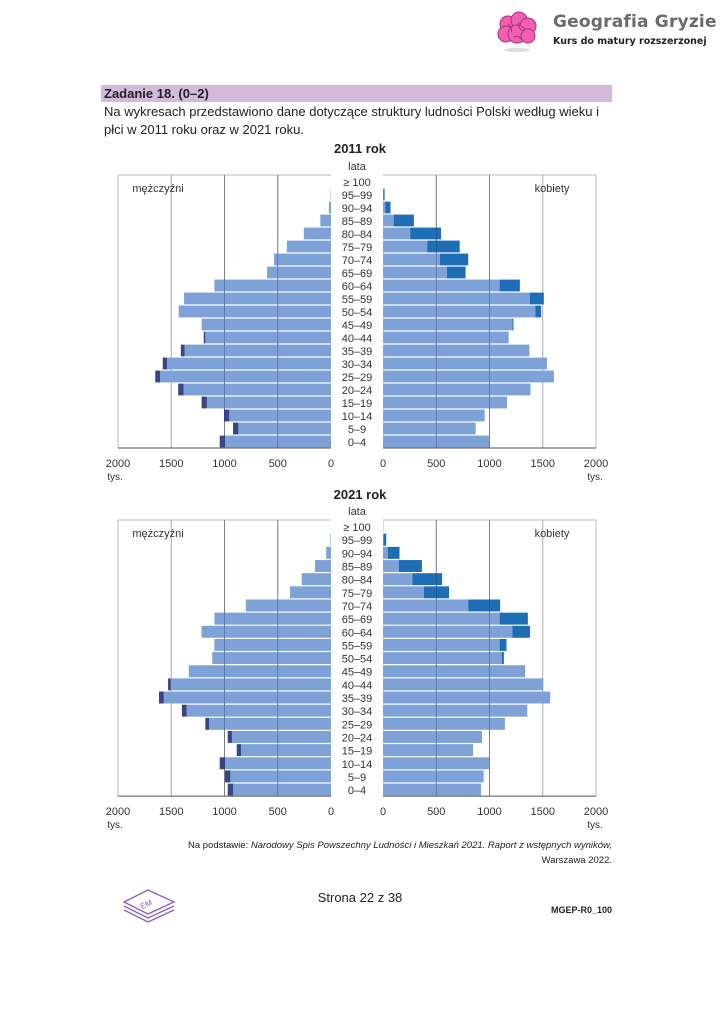  Describe the element at coordinates (552, 534) in the screenshot. I see `legend-women: kobiety` at that location.